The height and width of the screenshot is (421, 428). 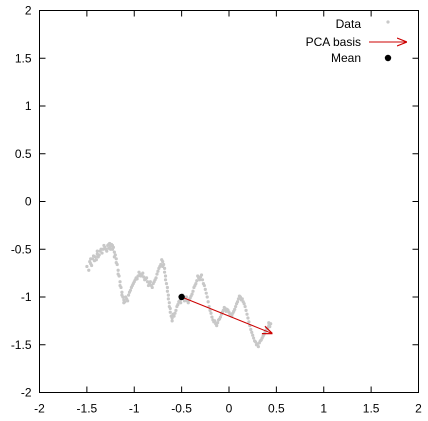 I want to click on pca-basis-arrow, so click(x=226, y=314).